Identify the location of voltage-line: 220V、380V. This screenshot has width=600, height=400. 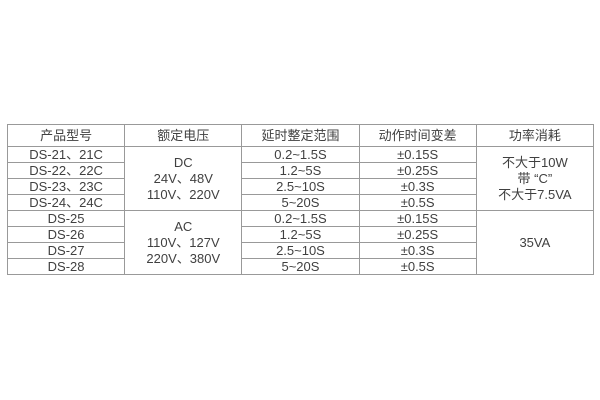
(183, 258).